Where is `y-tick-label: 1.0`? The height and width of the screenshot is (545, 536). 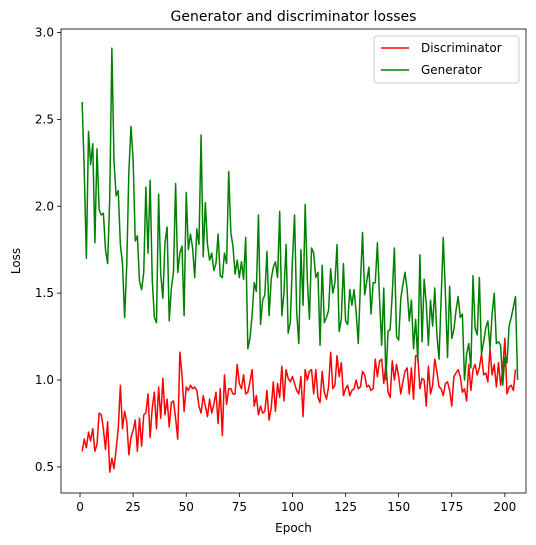
y-tick-label: 1.0 is located at coordinates (44, 380).